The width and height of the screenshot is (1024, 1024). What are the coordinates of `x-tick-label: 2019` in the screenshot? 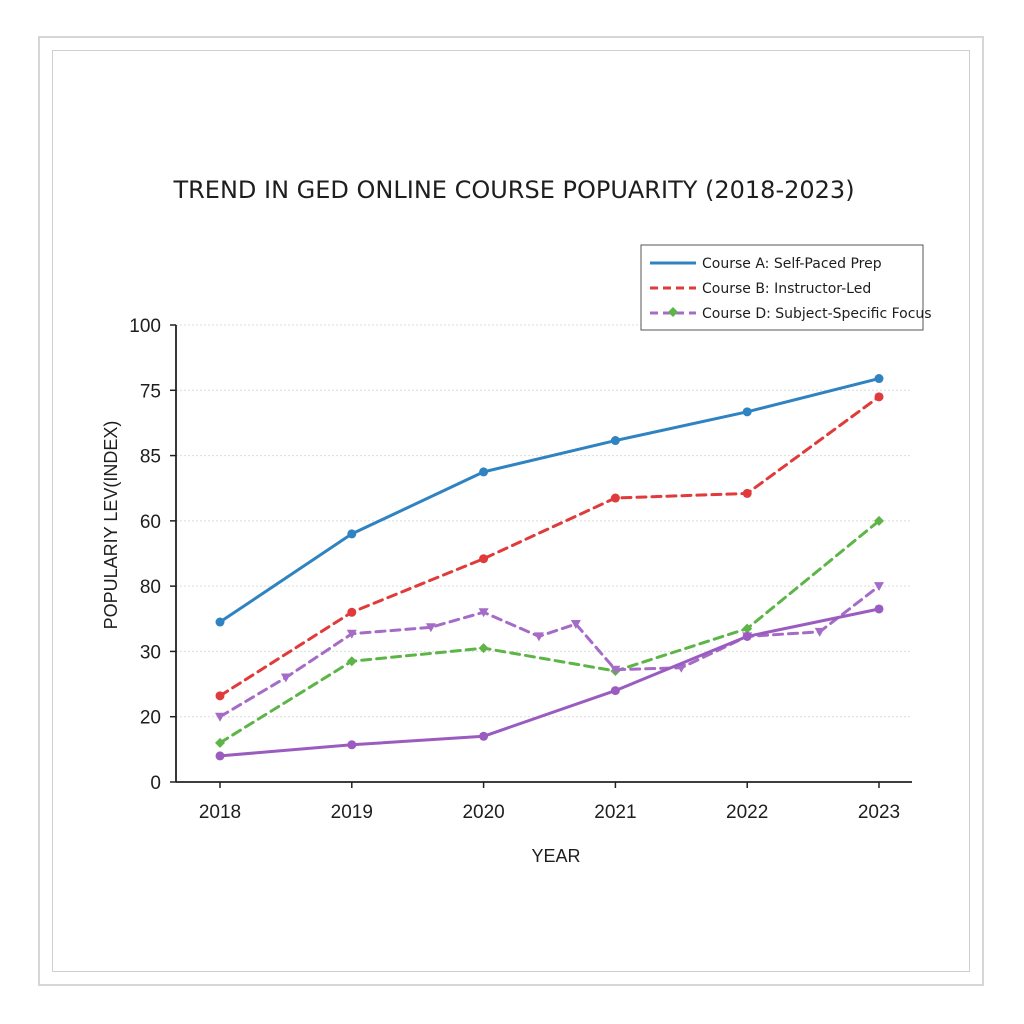 It's located at (352, 812).